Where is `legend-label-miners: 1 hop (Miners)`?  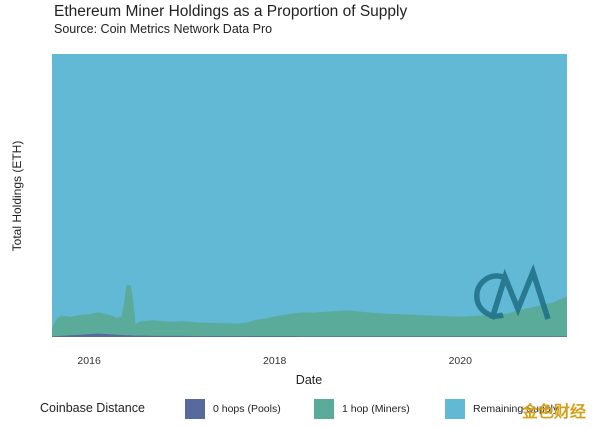
legend-label-miners: 1 hop (Miners) is located at coordinates (376, 409).